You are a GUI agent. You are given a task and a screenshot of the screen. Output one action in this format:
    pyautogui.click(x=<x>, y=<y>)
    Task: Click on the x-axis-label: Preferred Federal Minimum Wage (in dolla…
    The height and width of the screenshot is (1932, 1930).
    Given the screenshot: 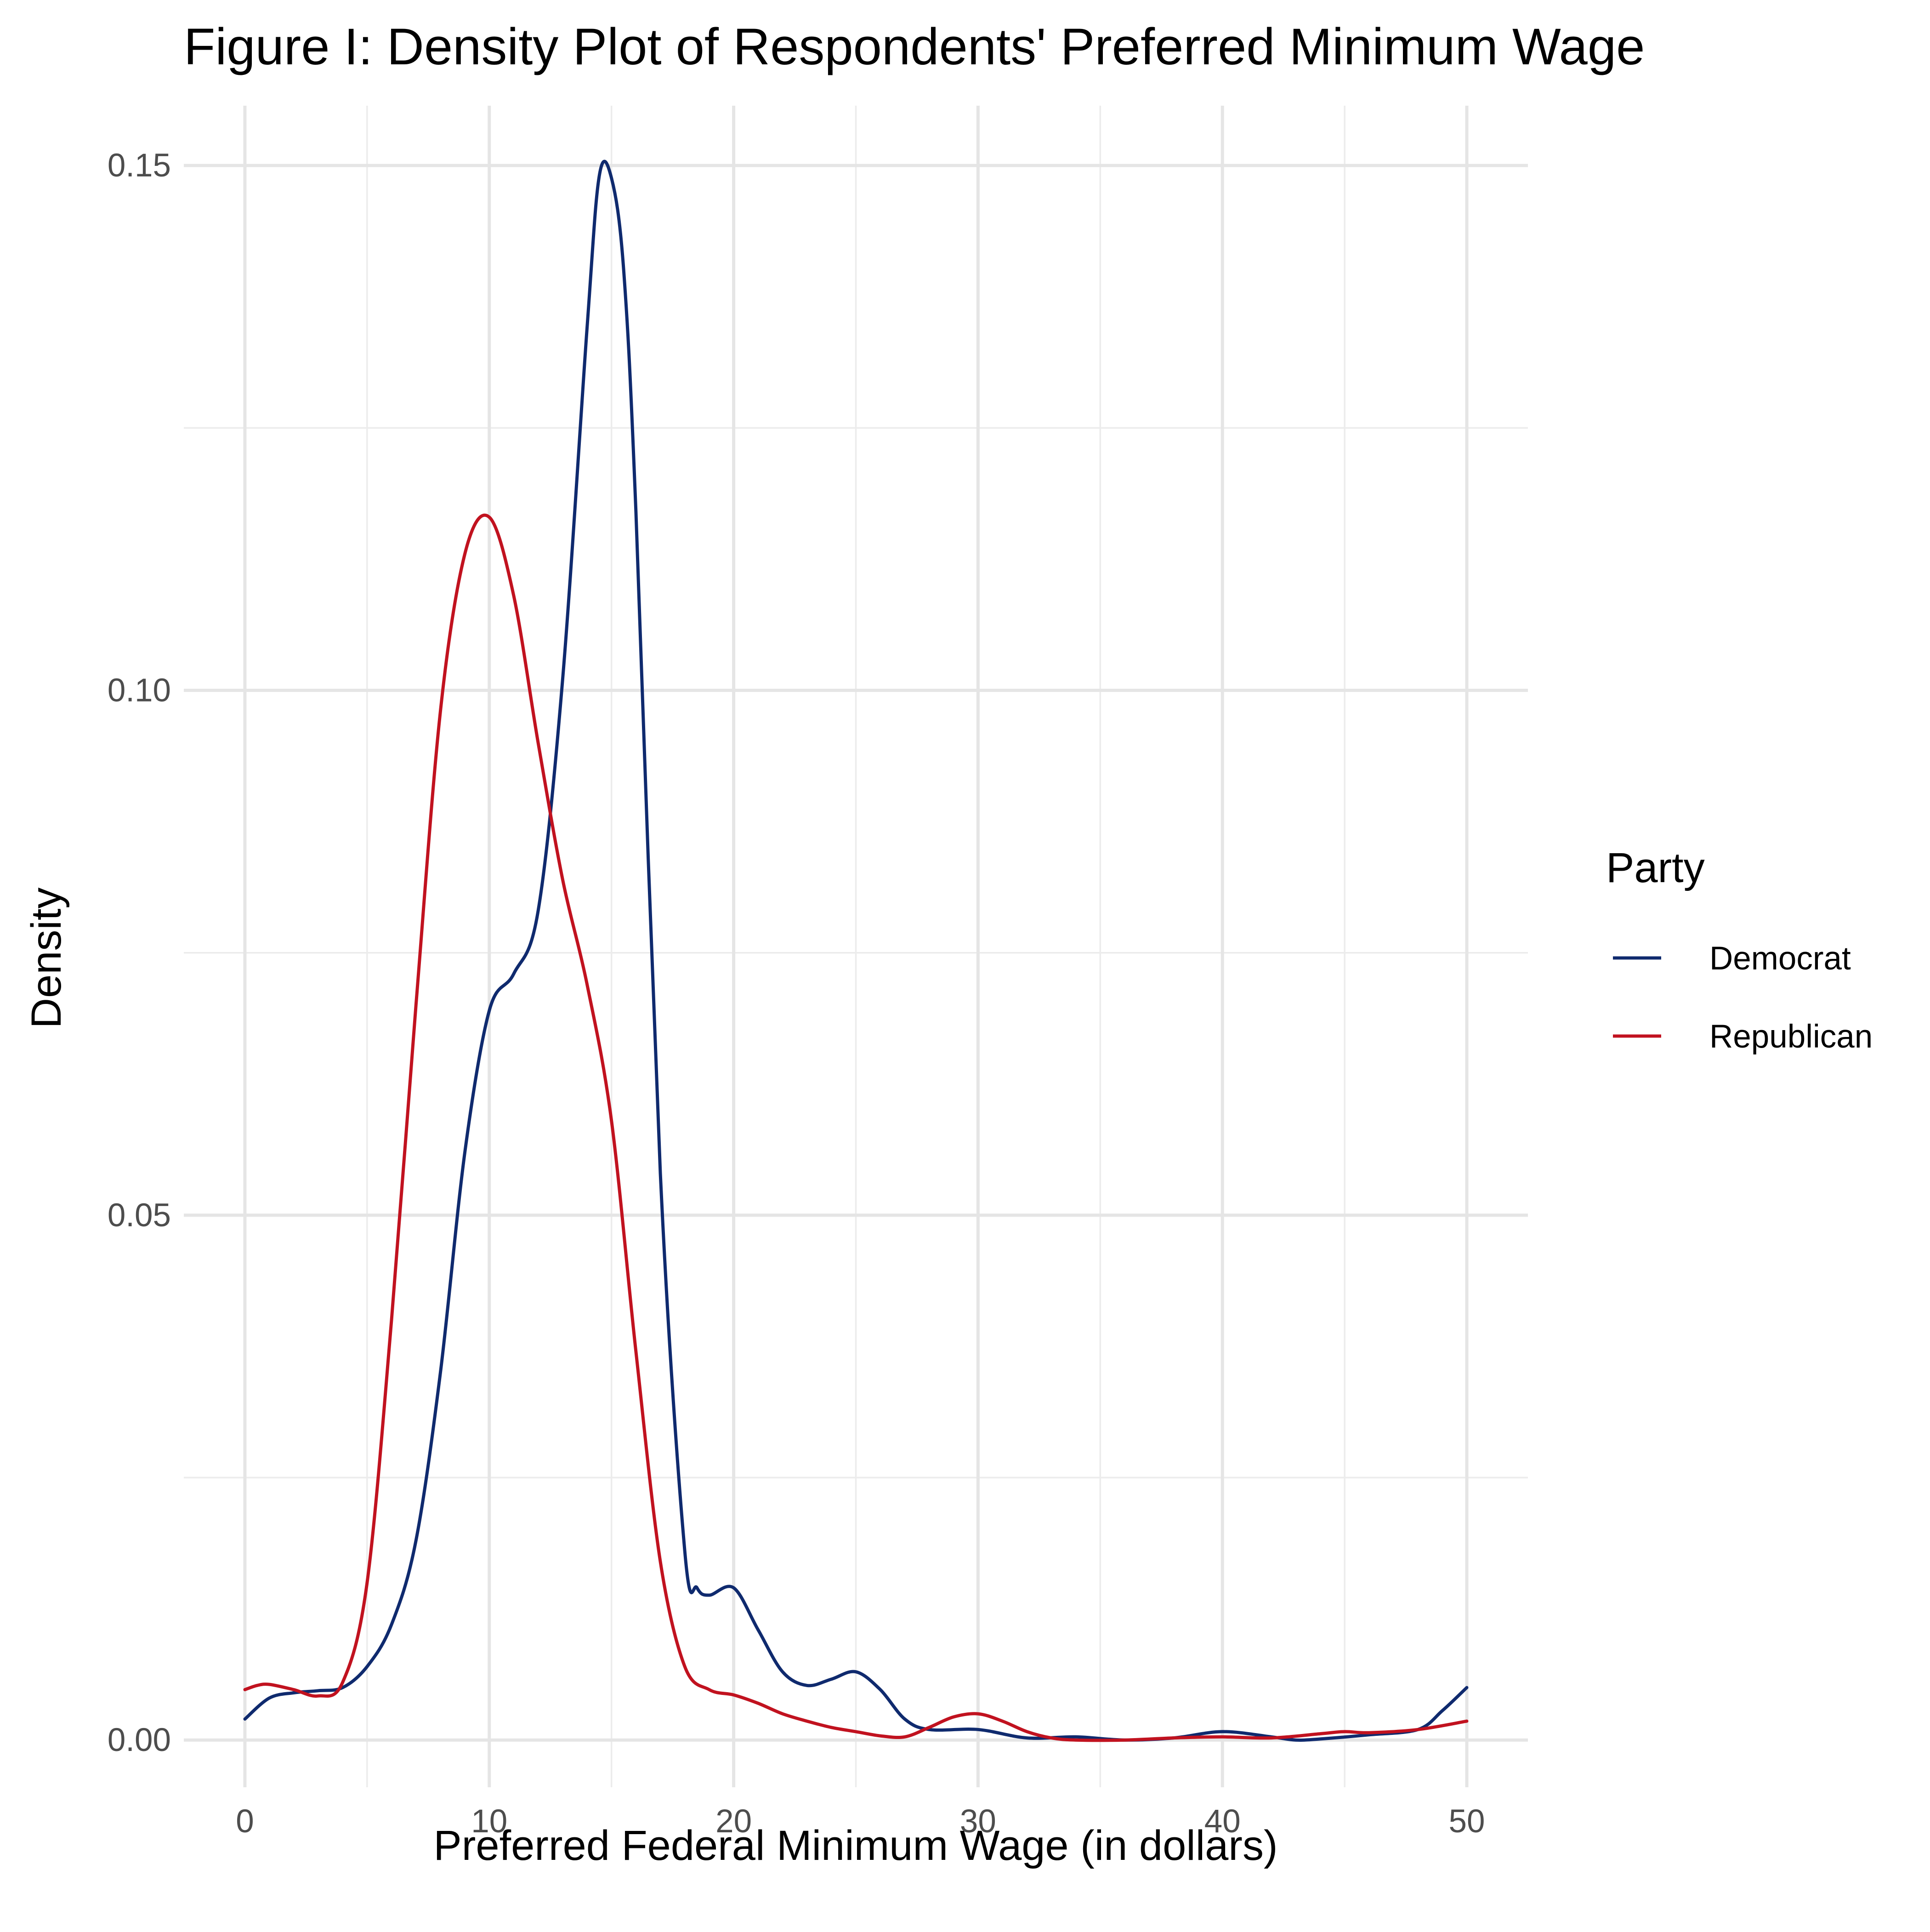 What is the action you would take?
    pyautogui.click(x=855, y=1845)
    